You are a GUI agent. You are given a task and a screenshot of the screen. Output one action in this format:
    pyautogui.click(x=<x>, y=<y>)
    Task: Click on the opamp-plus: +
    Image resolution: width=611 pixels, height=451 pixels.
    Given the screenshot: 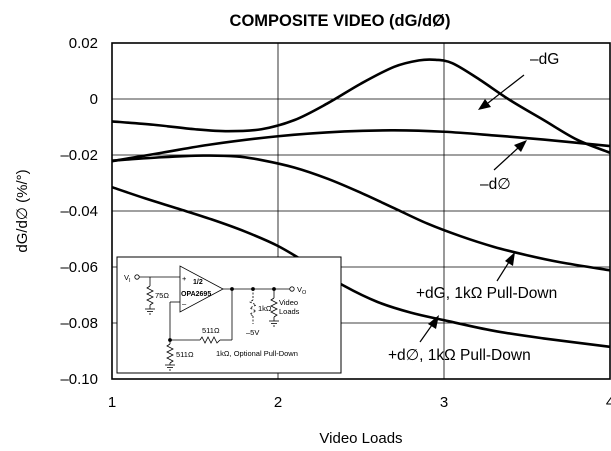 What is the action you would take?
    pyautogui.click(x=184, y=278)
    